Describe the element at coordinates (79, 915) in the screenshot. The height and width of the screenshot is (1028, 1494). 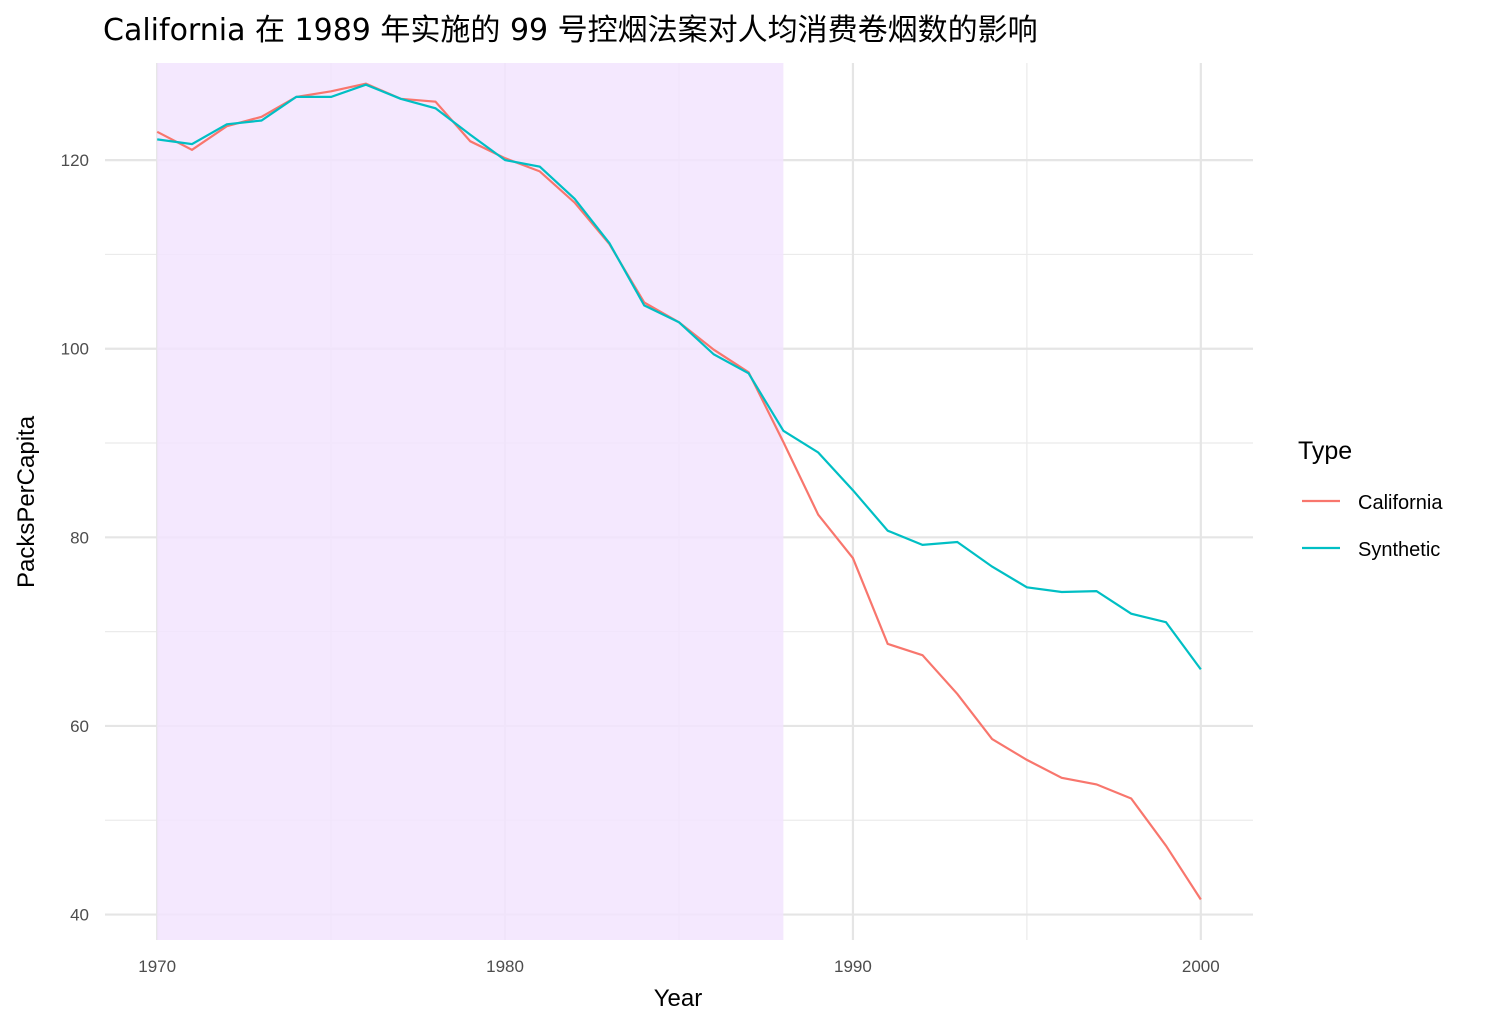
I see `y-tick-label: 40` at that location.